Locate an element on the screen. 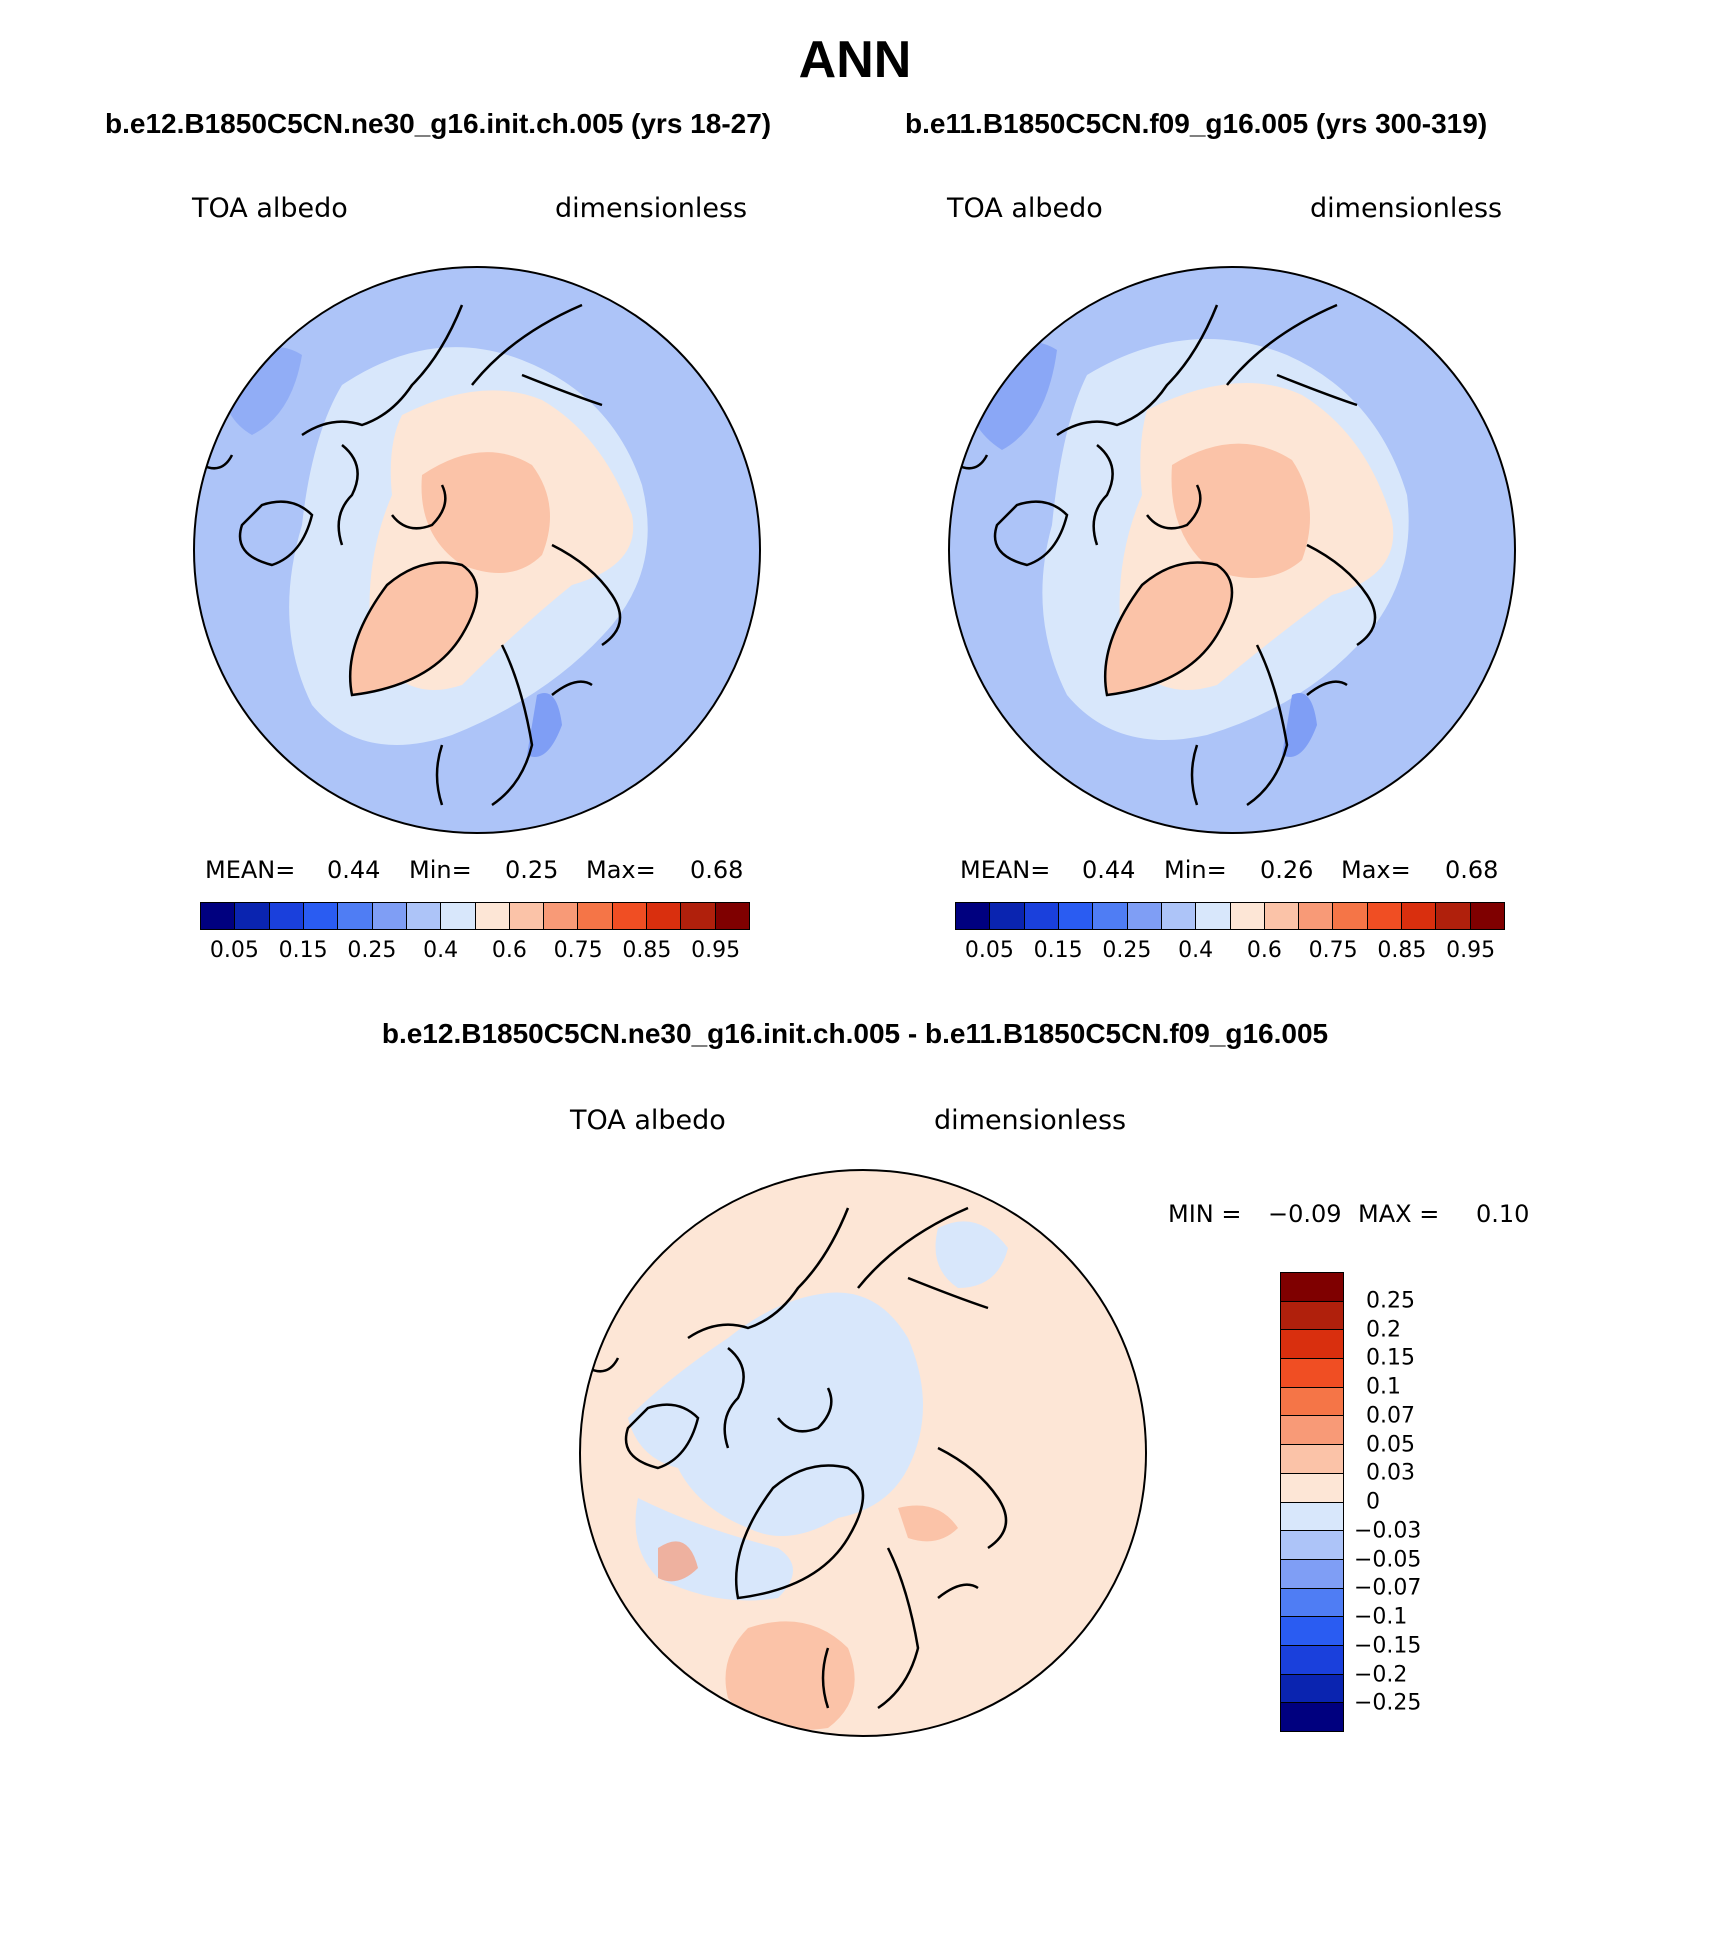  panel1-mean-label: MEAN= is located at coordinates (250, 870).